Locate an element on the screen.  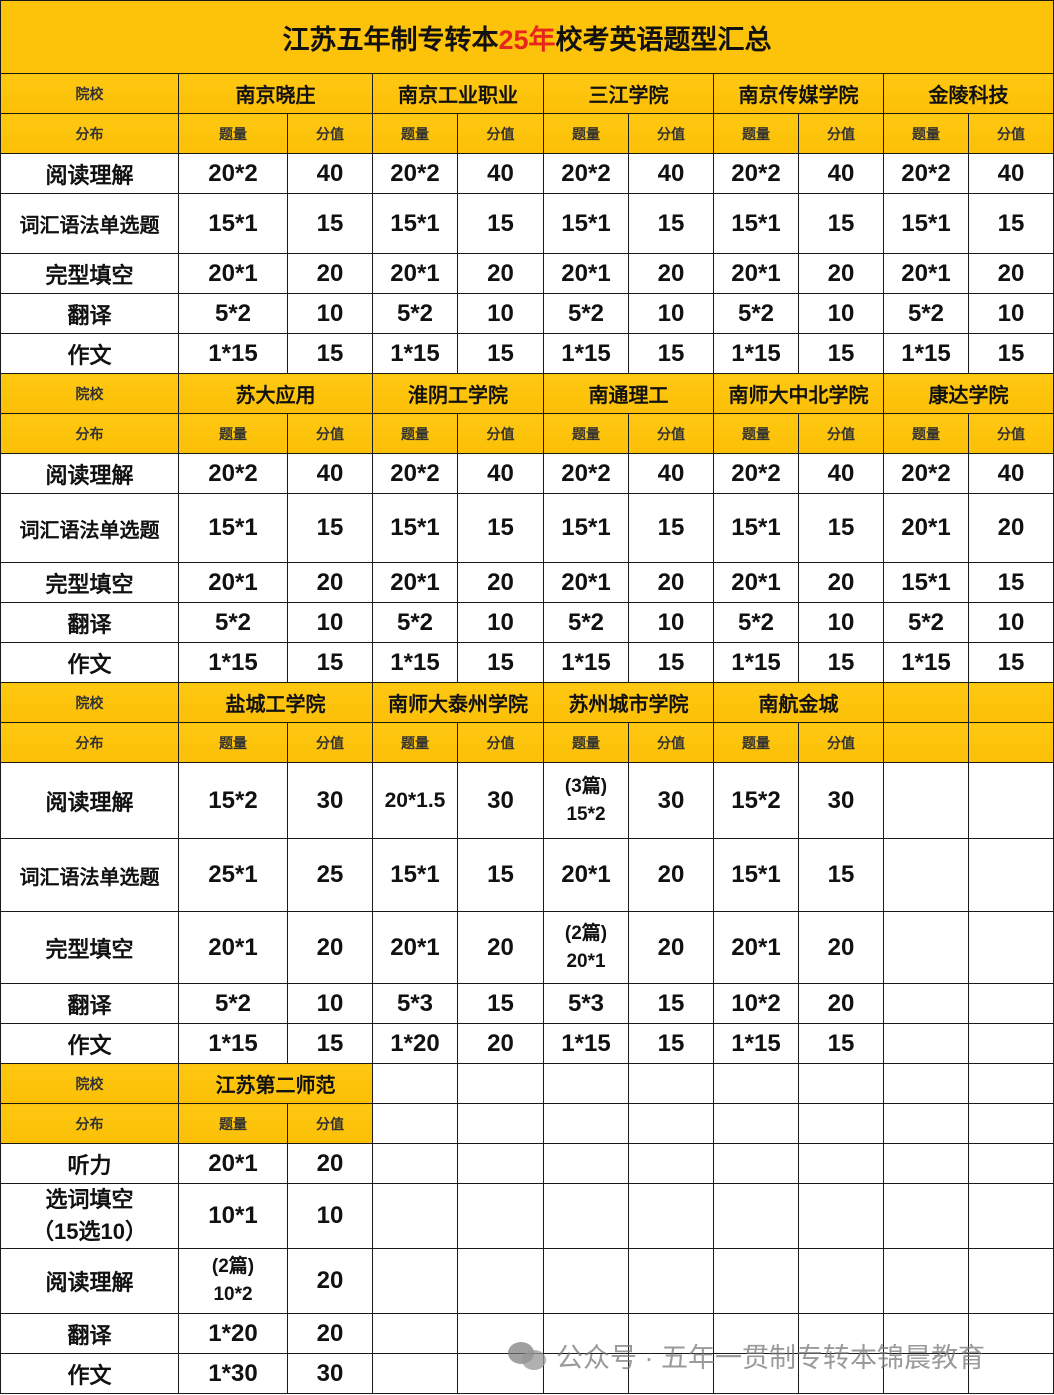
college-name: 金陵科技 is located at coordinates (968, 93).